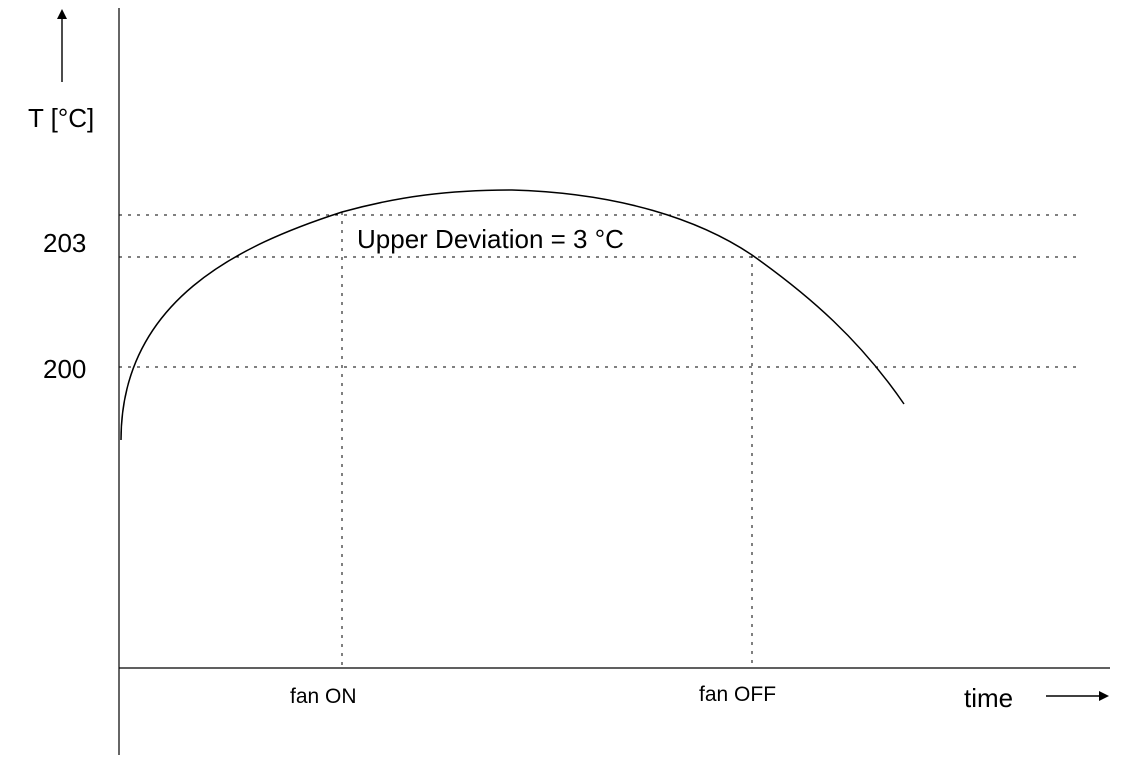  I want to click on x-axis-label: time, so click(988, 698).